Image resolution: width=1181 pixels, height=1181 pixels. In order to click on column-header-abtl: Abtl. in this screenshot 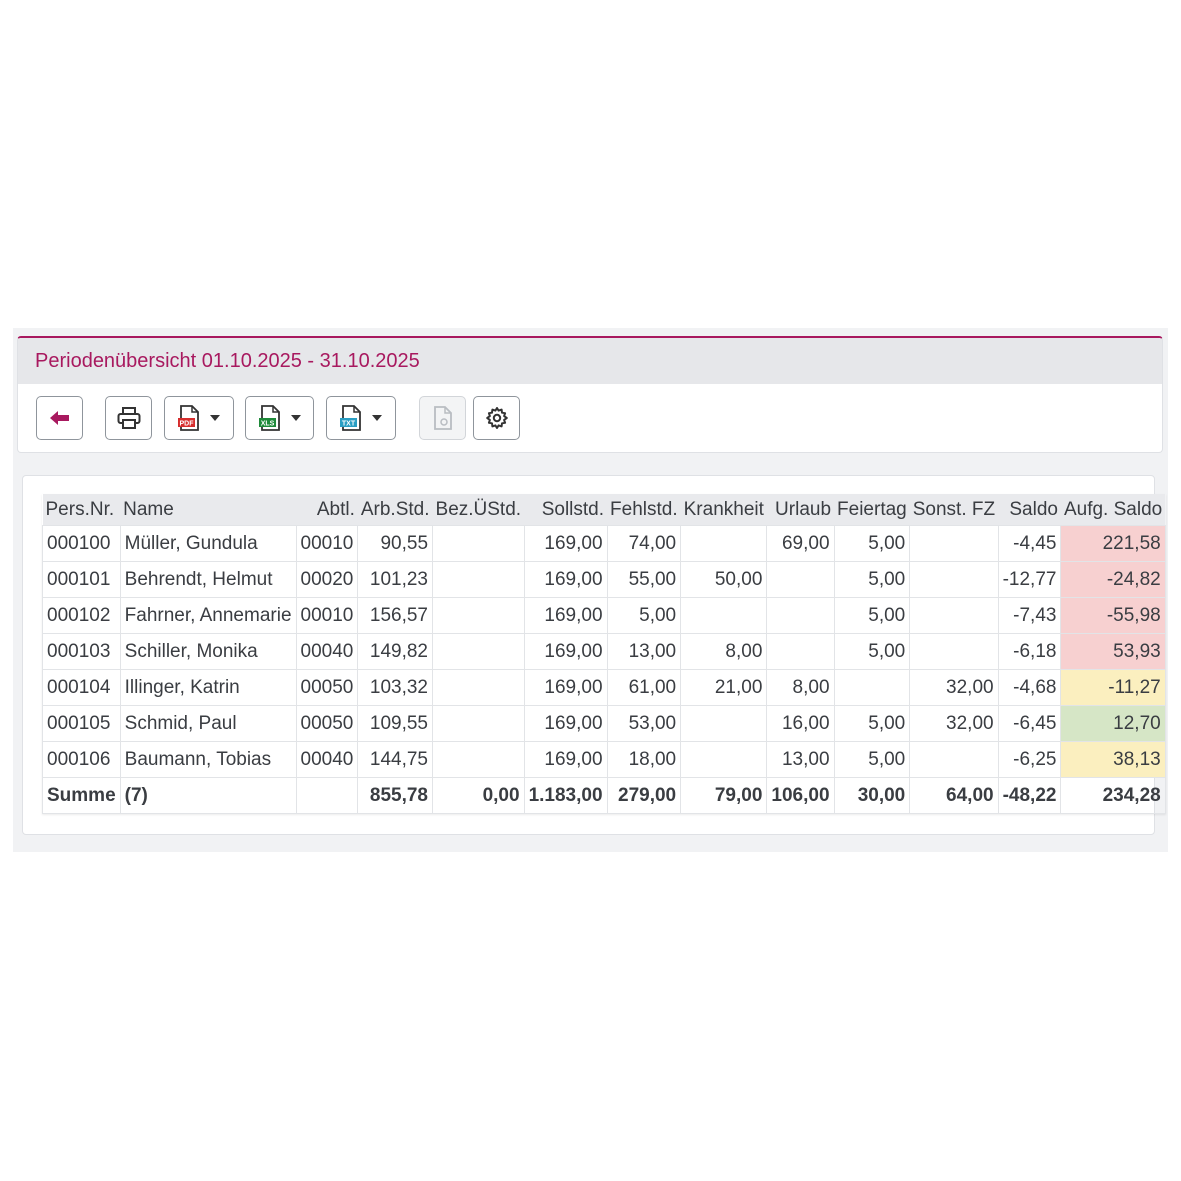, I will do `click(327, 510)`.